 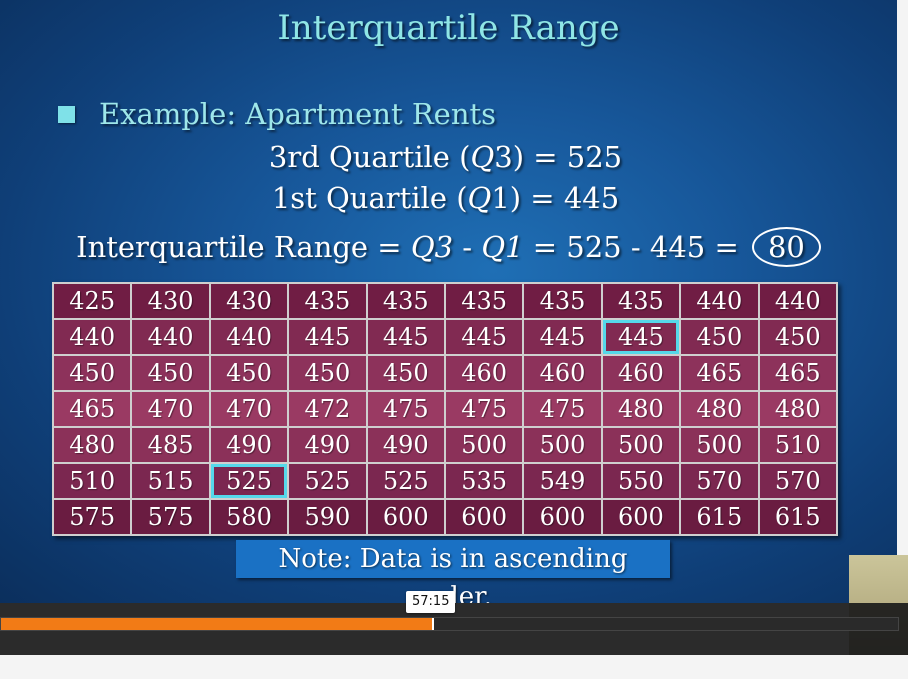 What do you see at coordinates (798, 445) in the screenshot?
I see `table-cell: 510` at bounding box center [798, 445].